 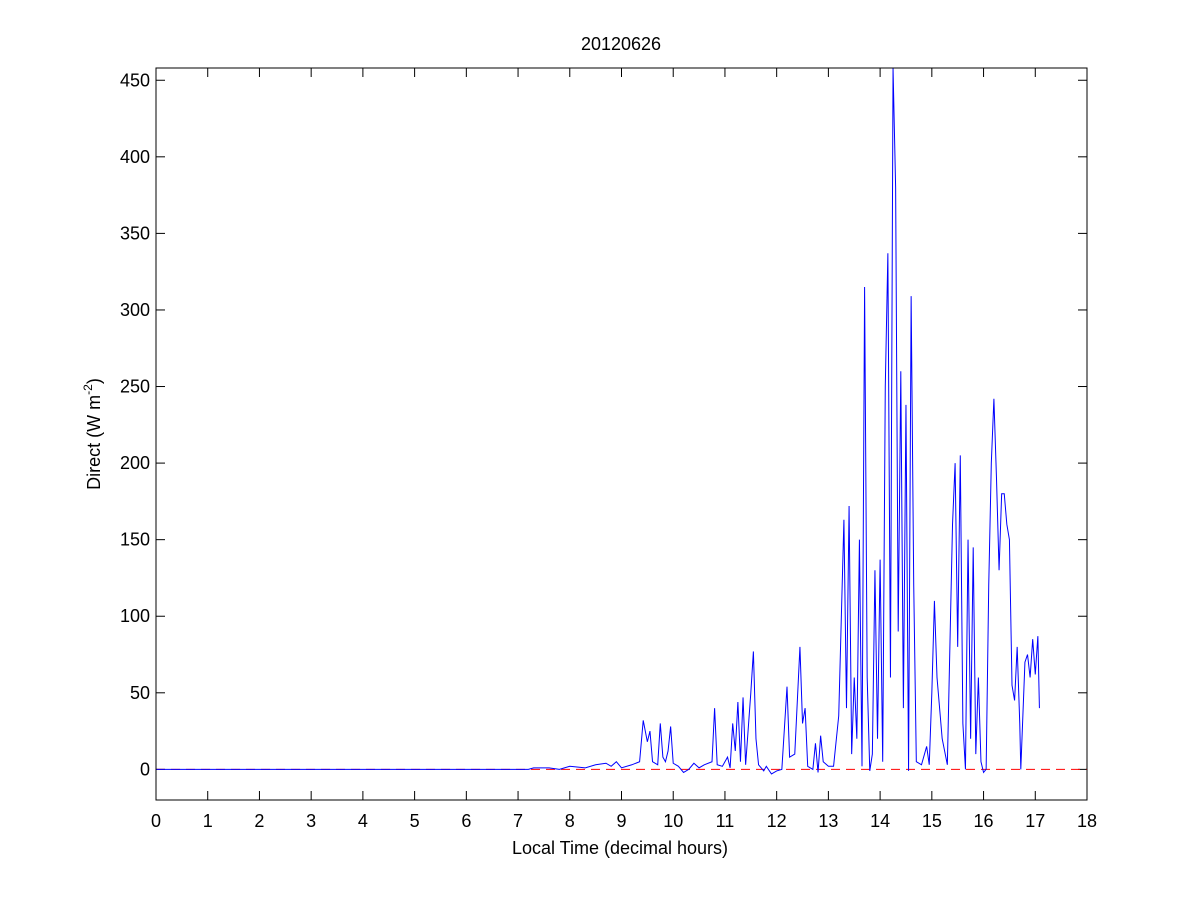 What do you see at coordinates (777, 821) in the screenshot?
I see `x-tick-label: 12` at bounding box center [777, 821].